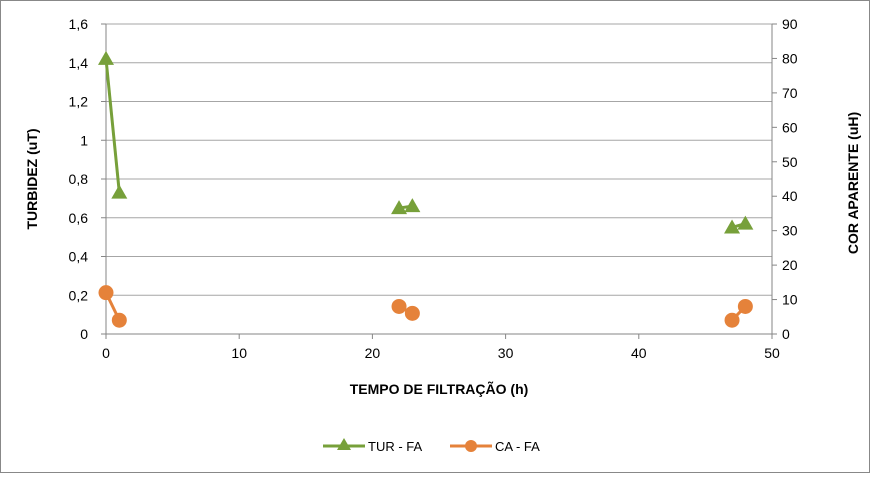 The image size is (870, 477). I want to click on legend-marker-tur-fa, so click(344, 444).